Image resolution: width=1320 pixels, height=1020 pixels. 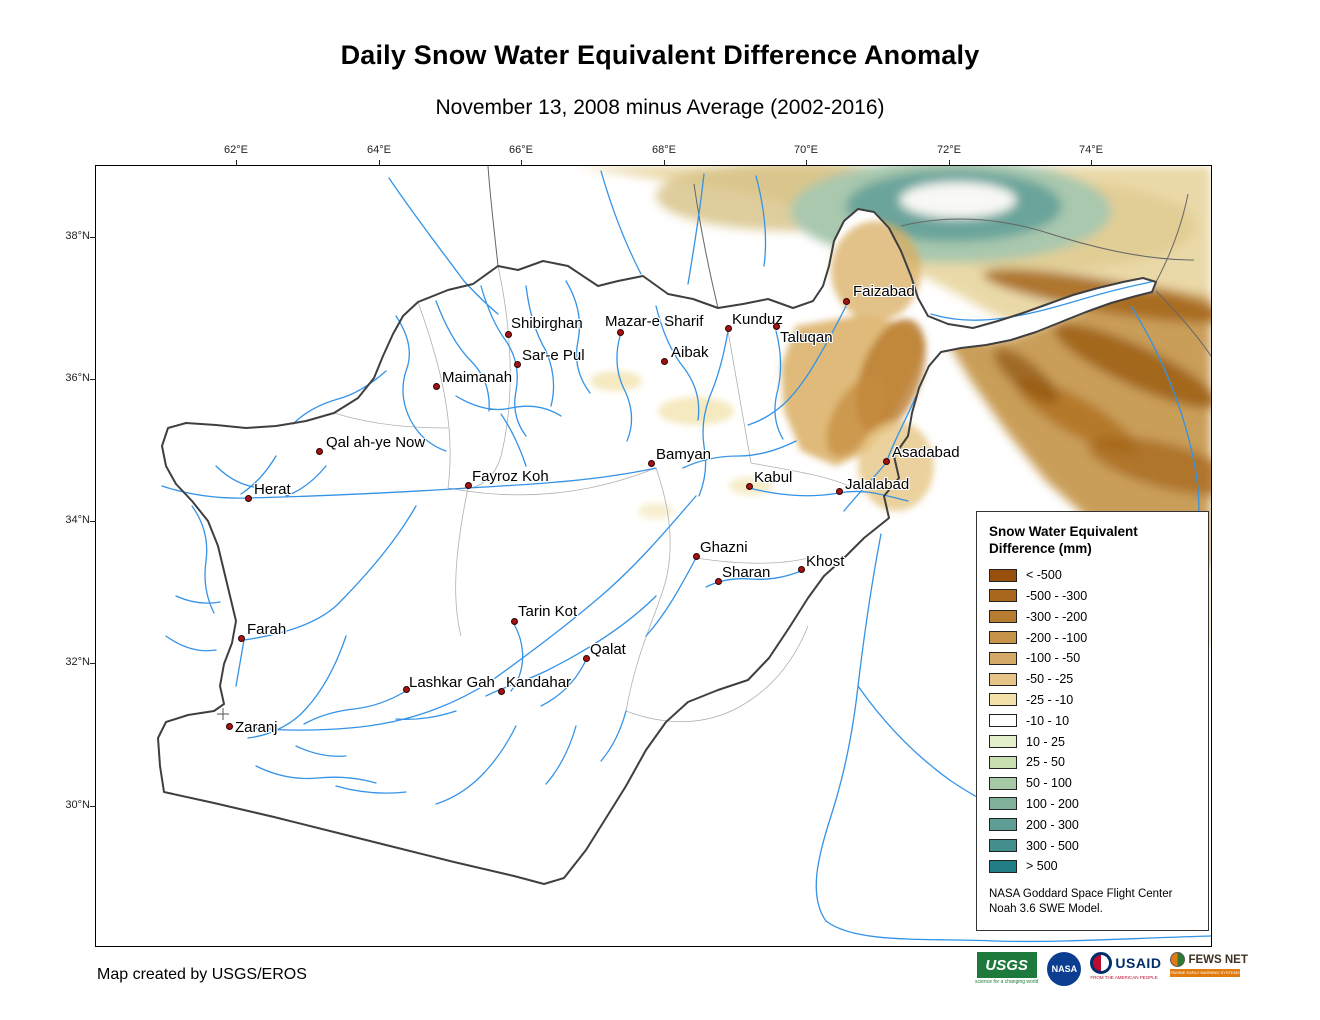 What do you see at coordinates (508, 334) in the screenshot?
I see `city-marker-shibirghan` at bounding box center [508, 334].